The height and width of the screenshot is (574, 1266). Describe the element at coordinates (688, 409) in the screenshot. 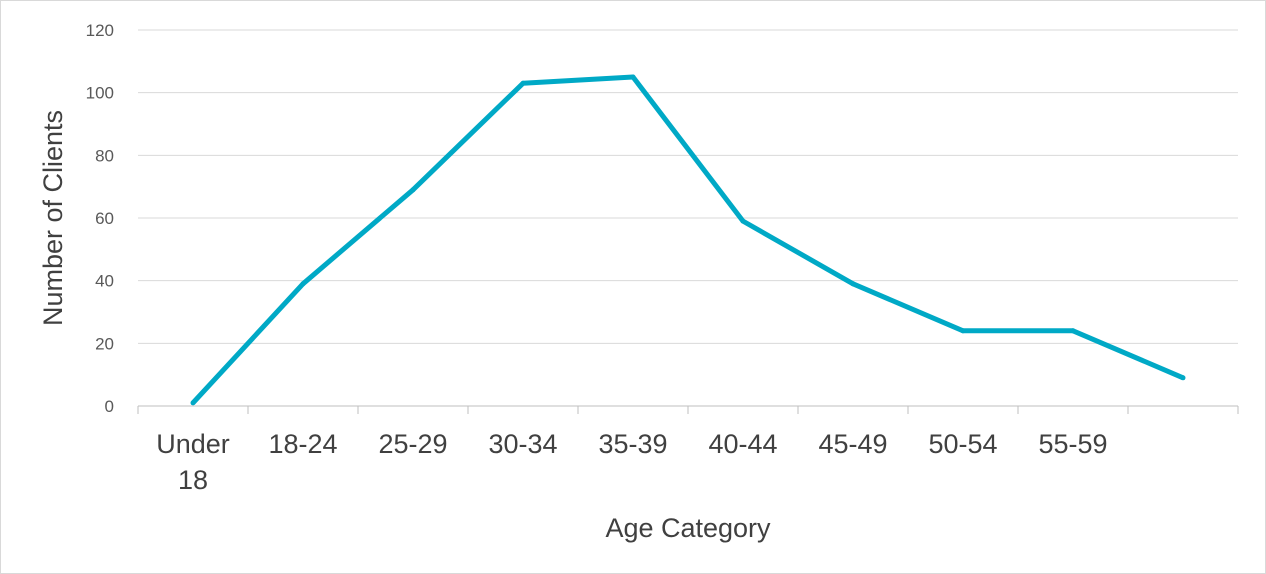

I see `x-axis` at that location.